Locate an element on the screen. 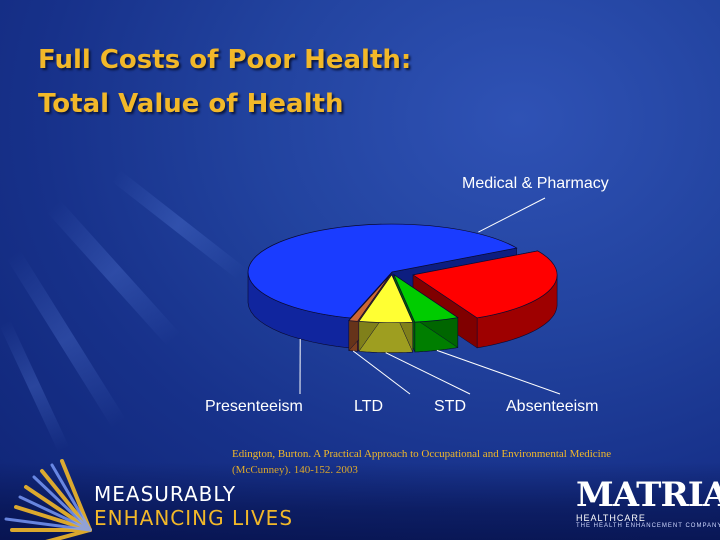 The image size is (720, 540). slice-label-medical-pharmacy: Medical & Pharmacy is located at coordinates (535, 183).